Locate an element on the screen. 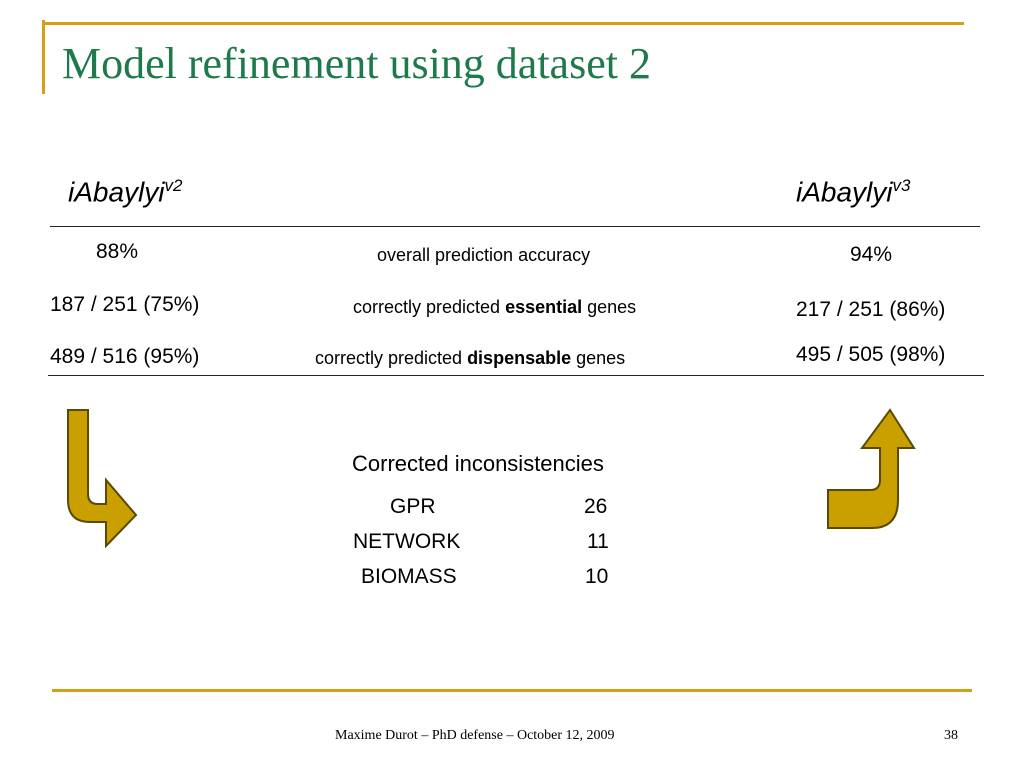 Image resolution: width=1024 pixels, height=768 pixels. correction-count-network: 11 is located at coordinates (598, 541).